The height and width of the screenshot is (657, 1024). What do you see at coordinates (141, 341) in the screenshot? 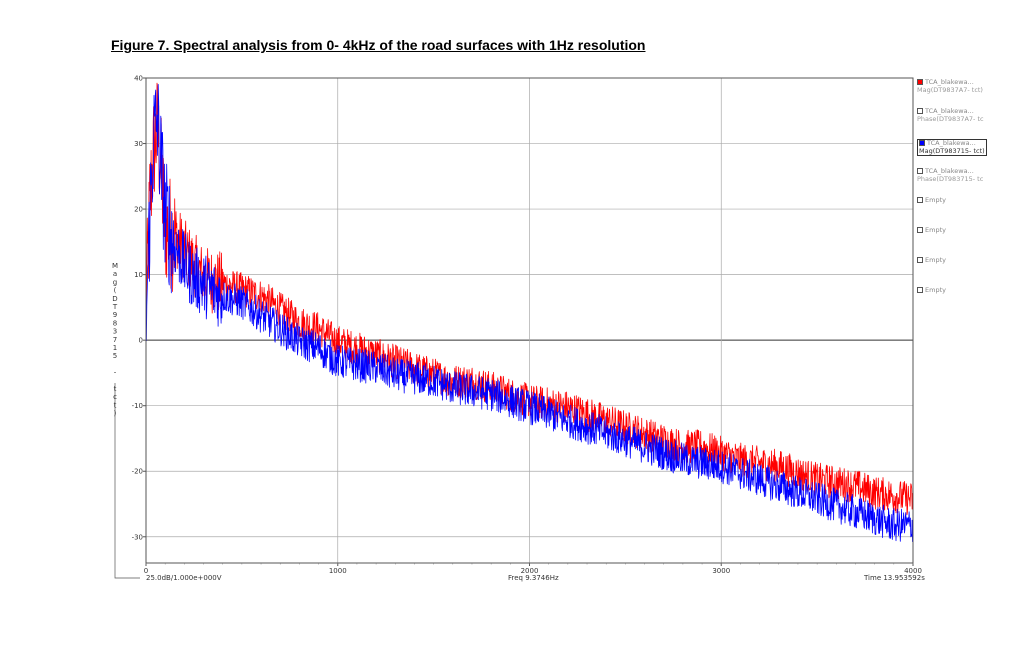
I see `y-tick-label: 0` at bounding box center [141, 341].